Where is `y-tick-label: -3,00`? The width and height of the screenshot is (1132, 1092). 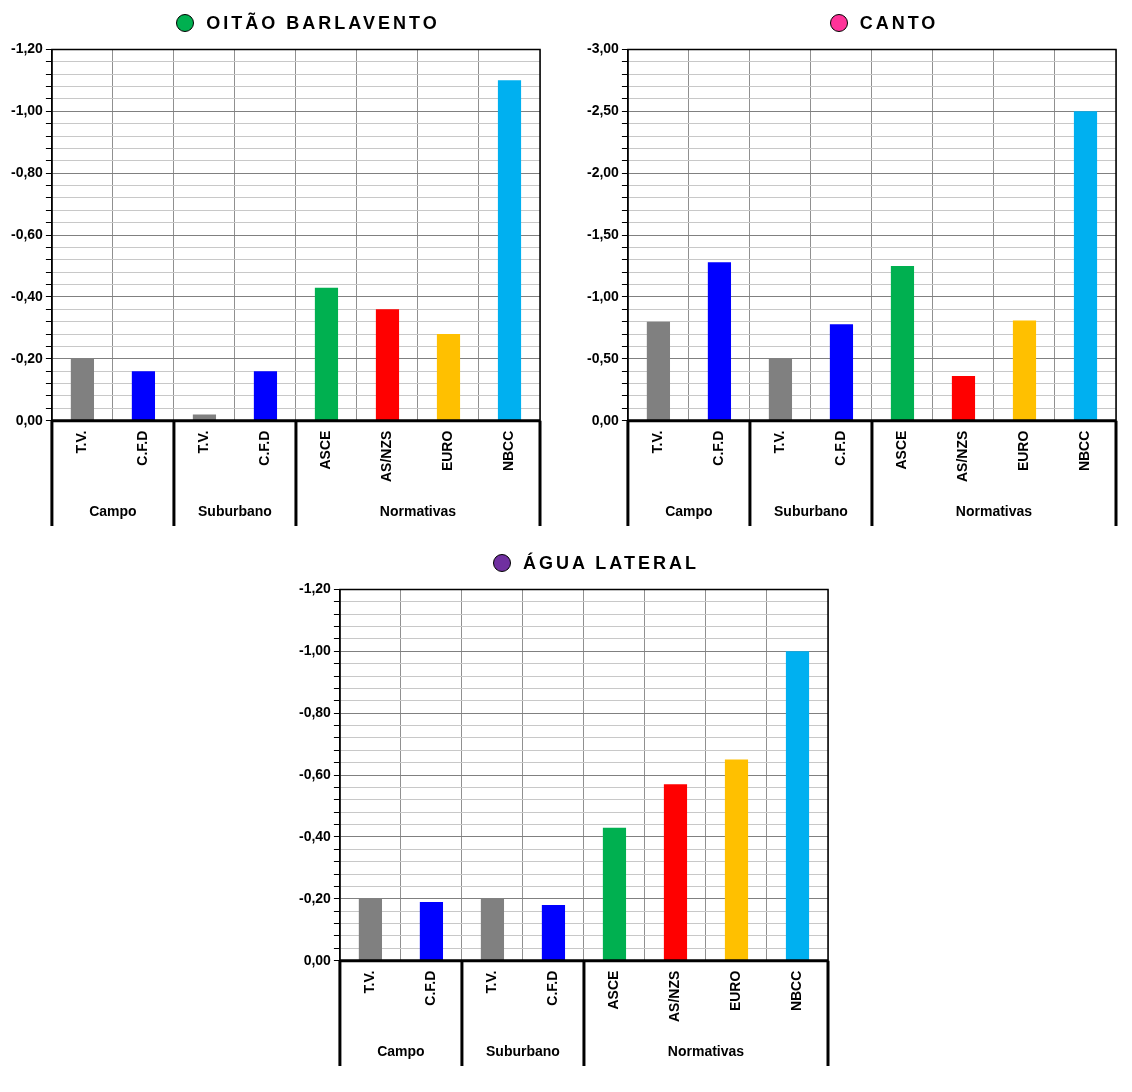 y-tick-label: -3,00 is located at coordinates (603, 48).